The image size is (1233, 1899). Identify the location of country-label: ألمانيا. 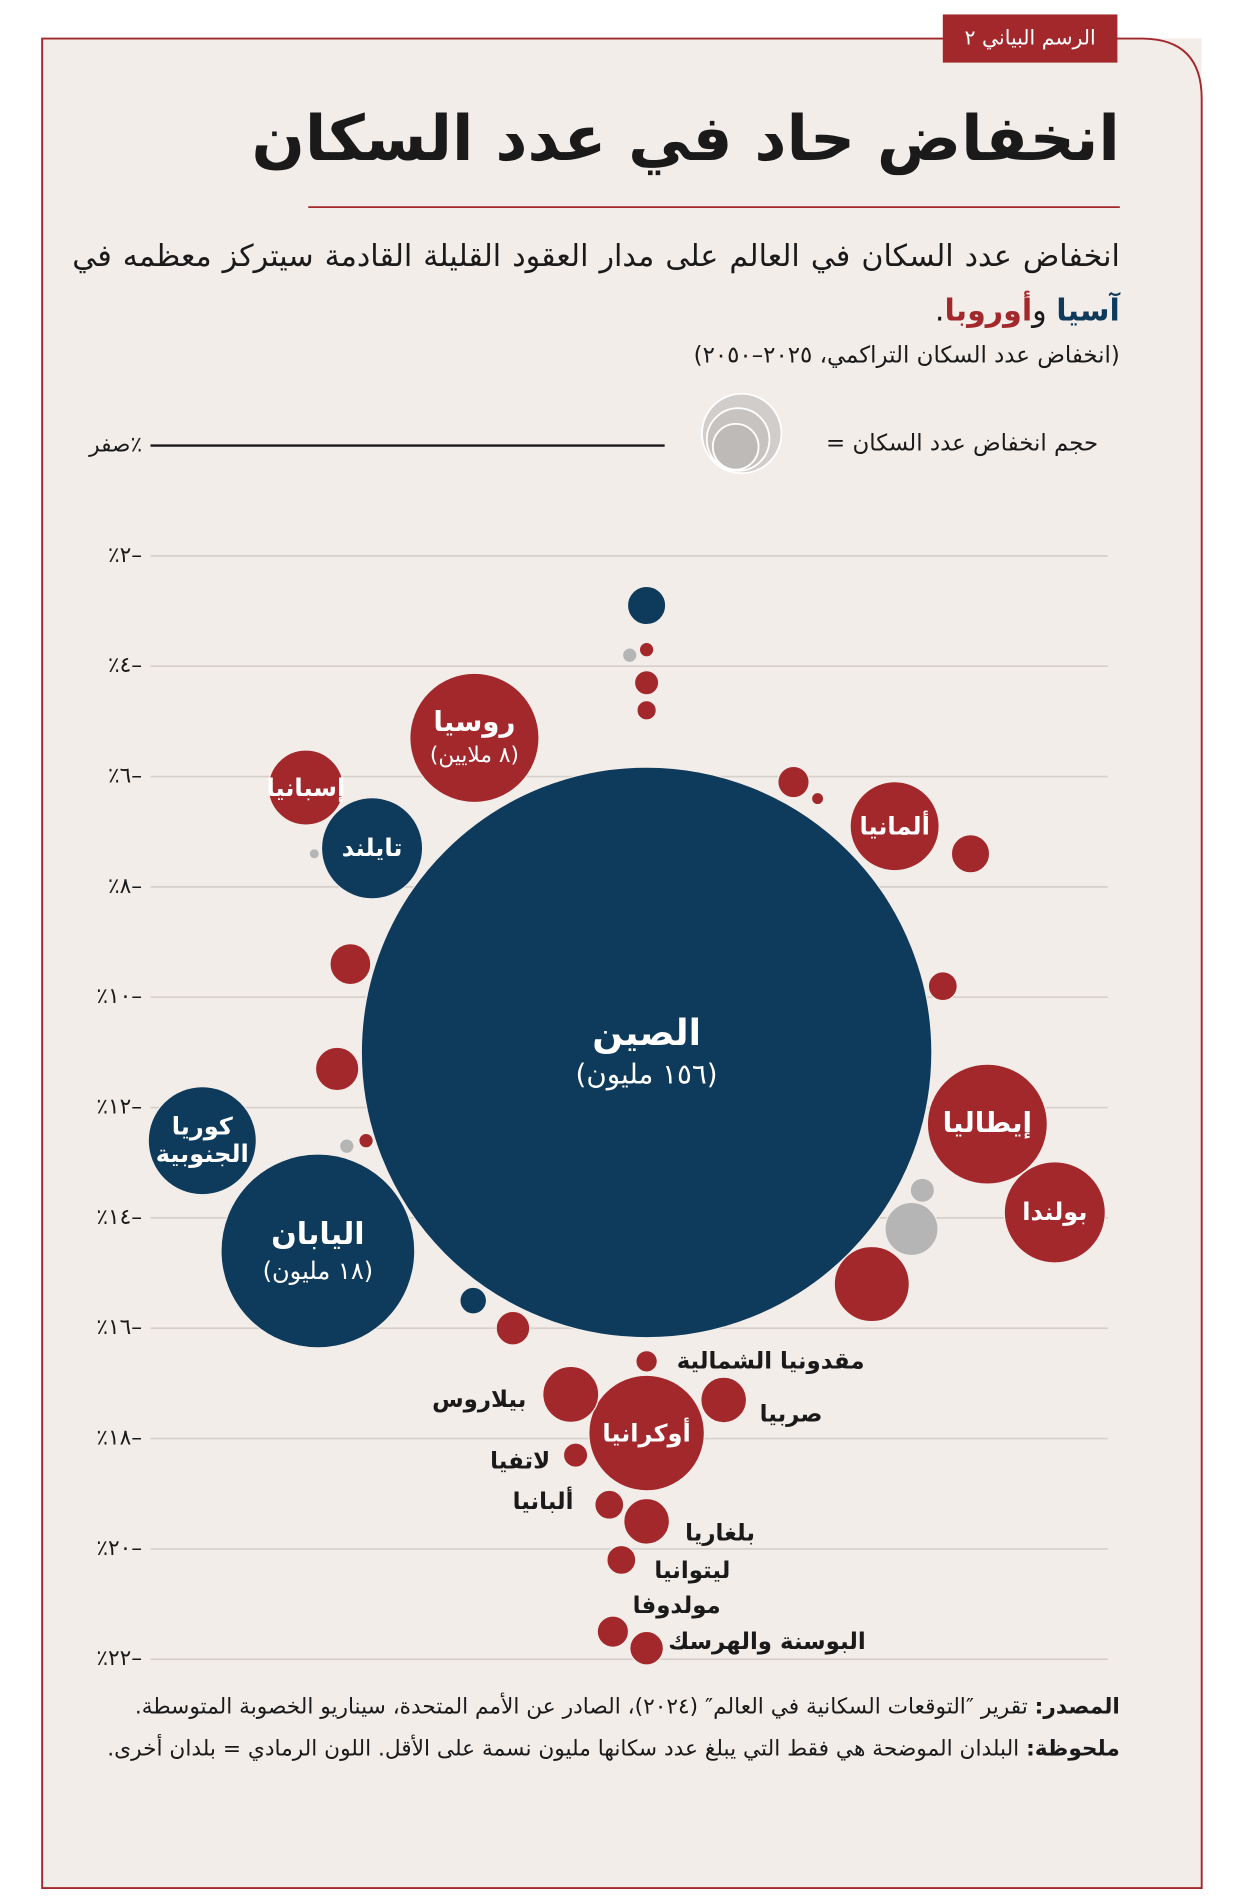
(894, 826).